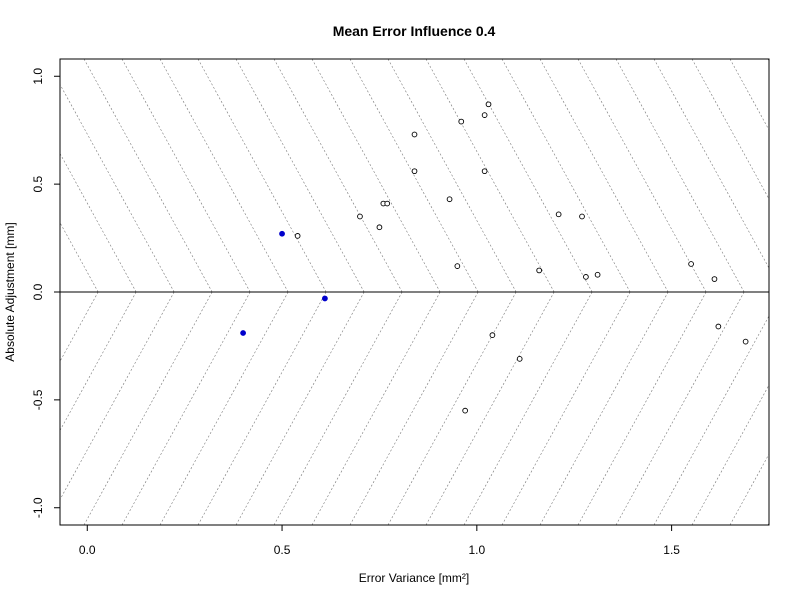  I want to click on y-tick-label: -1.0, so click(38, 507).